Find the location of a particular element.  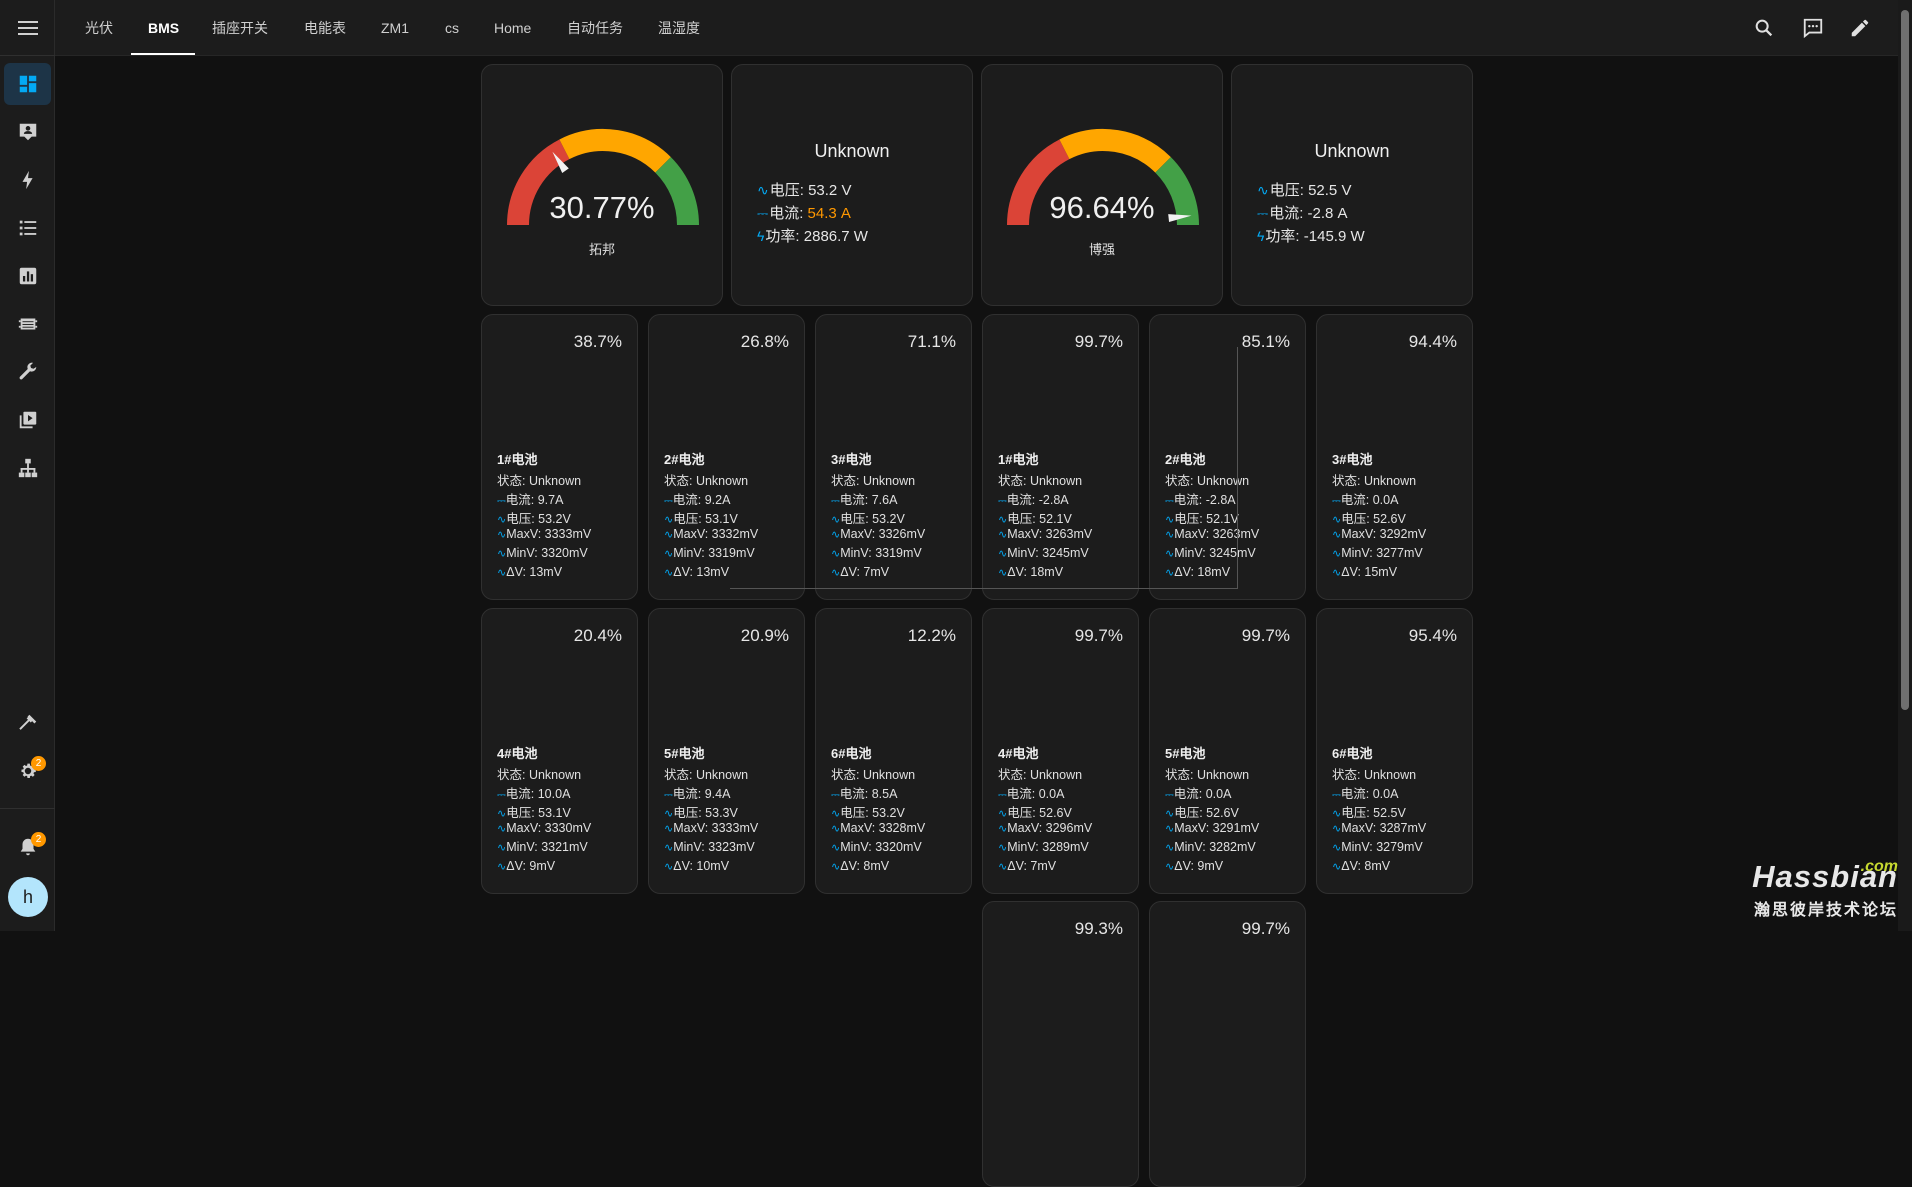

battery-voltage: ∿电压: 53.1V is located at coordinates (534, 813).